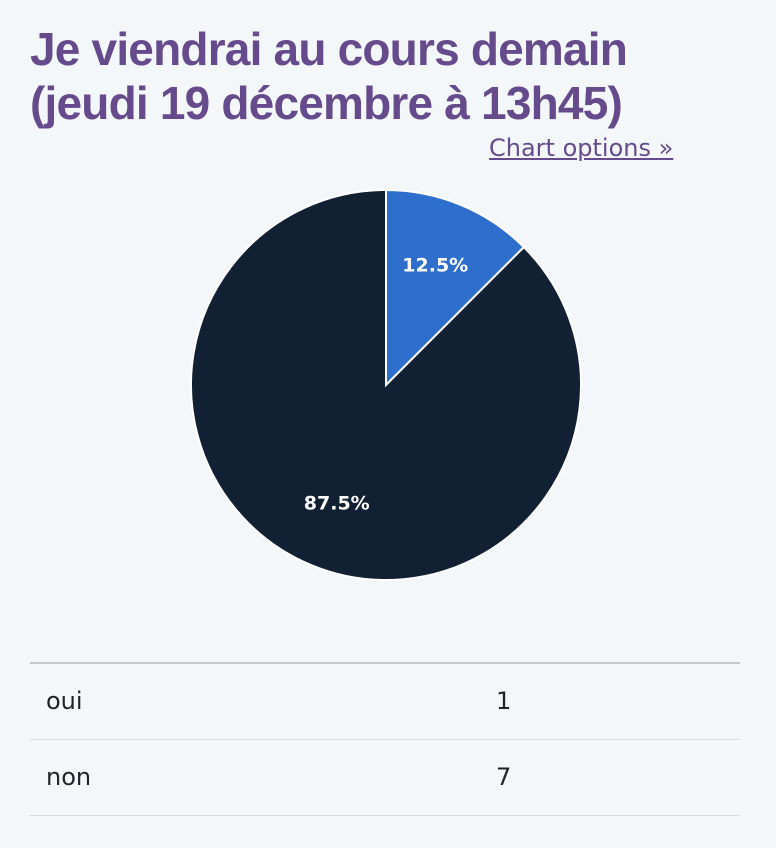 This screenshot has width=776, height=848. Describe the element at coordinates (618, 701) in the screenshot. I see `option-count: 1` at that location.